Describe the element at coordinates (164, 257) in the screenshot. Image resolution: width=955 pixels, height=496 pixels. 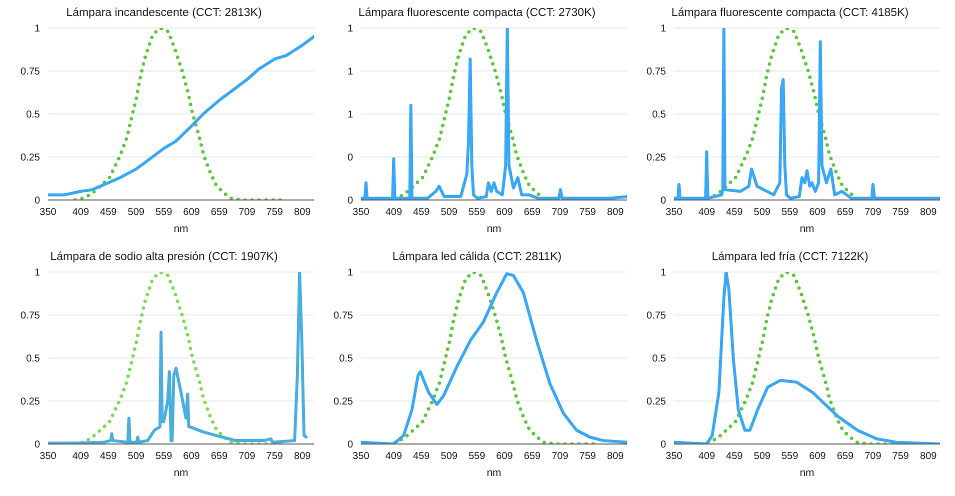
I see `chart-title: Lámpara de sodio alta presión (CCT: 1907K)` at that location.